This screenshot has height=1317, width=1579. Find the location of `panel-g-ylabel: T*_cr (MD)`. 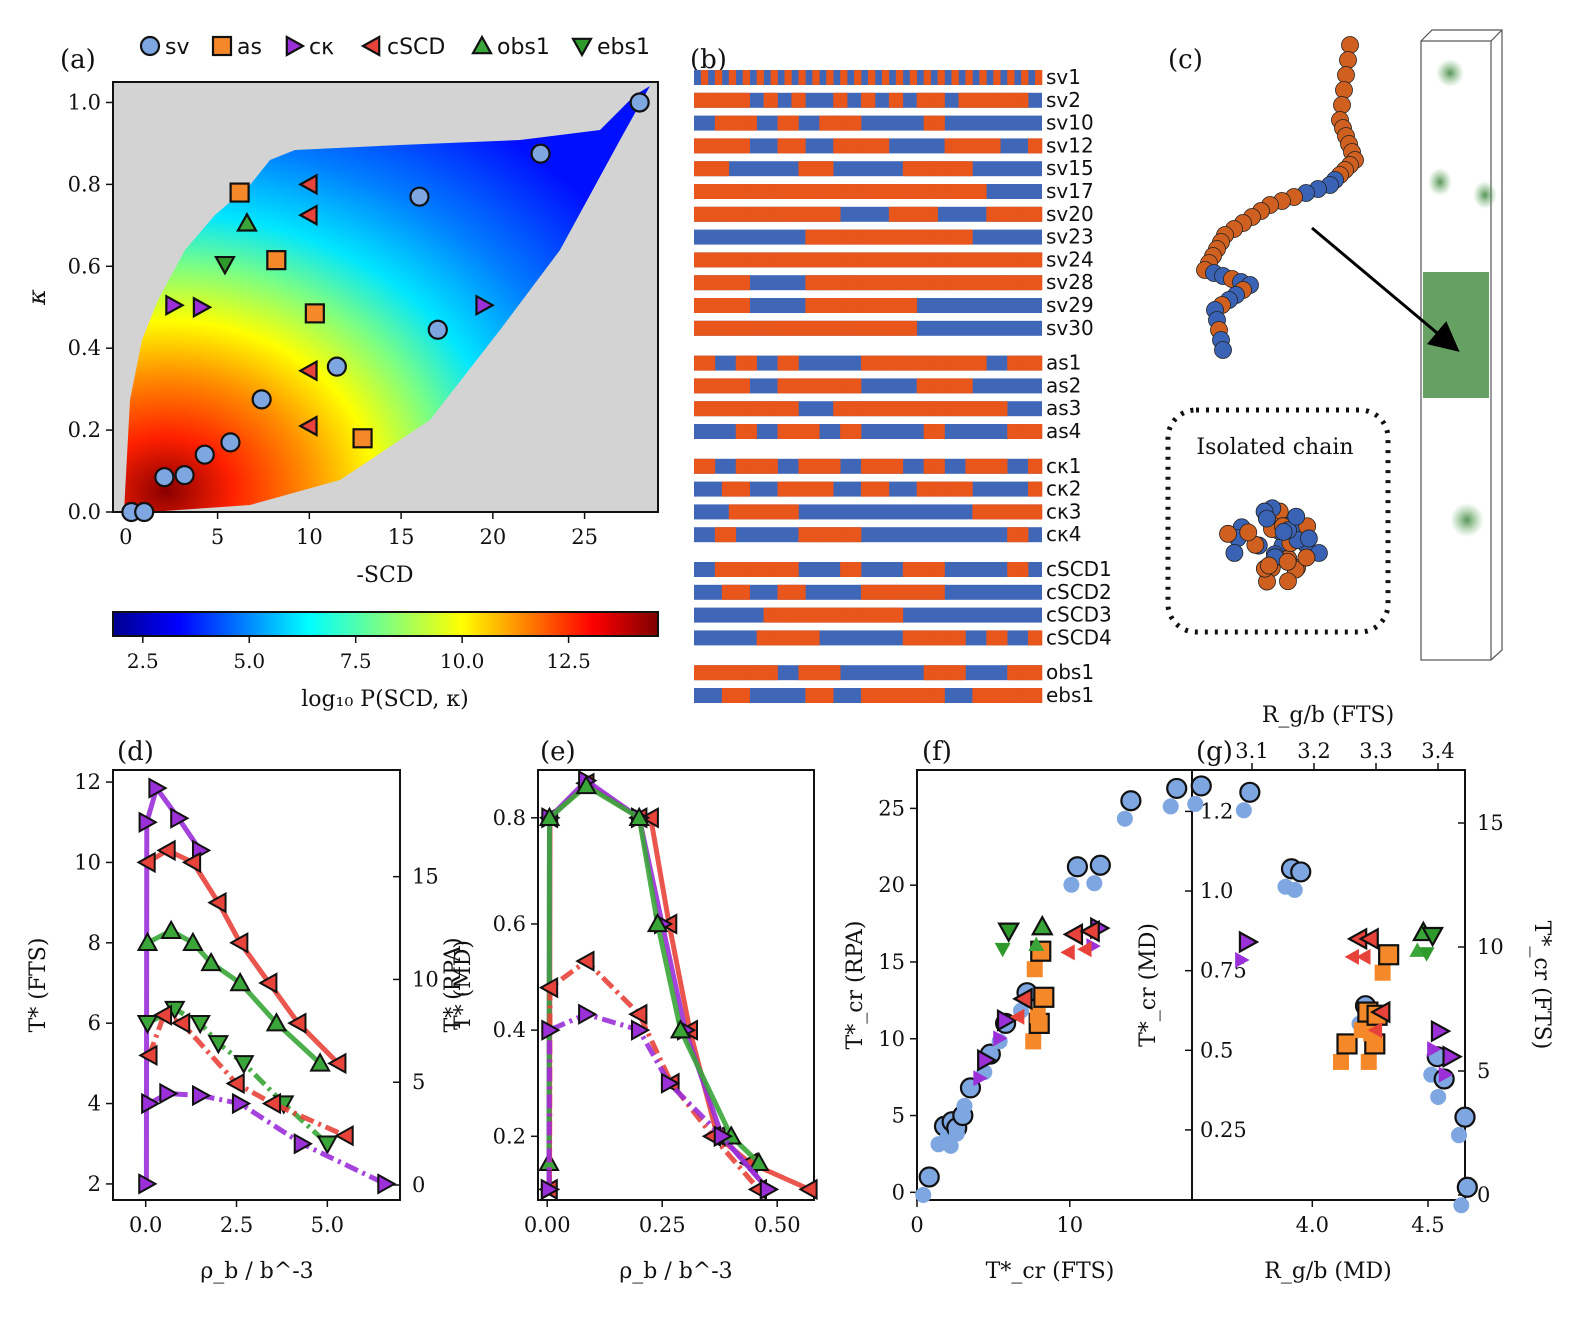

panel-g-ylabel: T*_cr (MD) is located at coordinates (1148, 985).